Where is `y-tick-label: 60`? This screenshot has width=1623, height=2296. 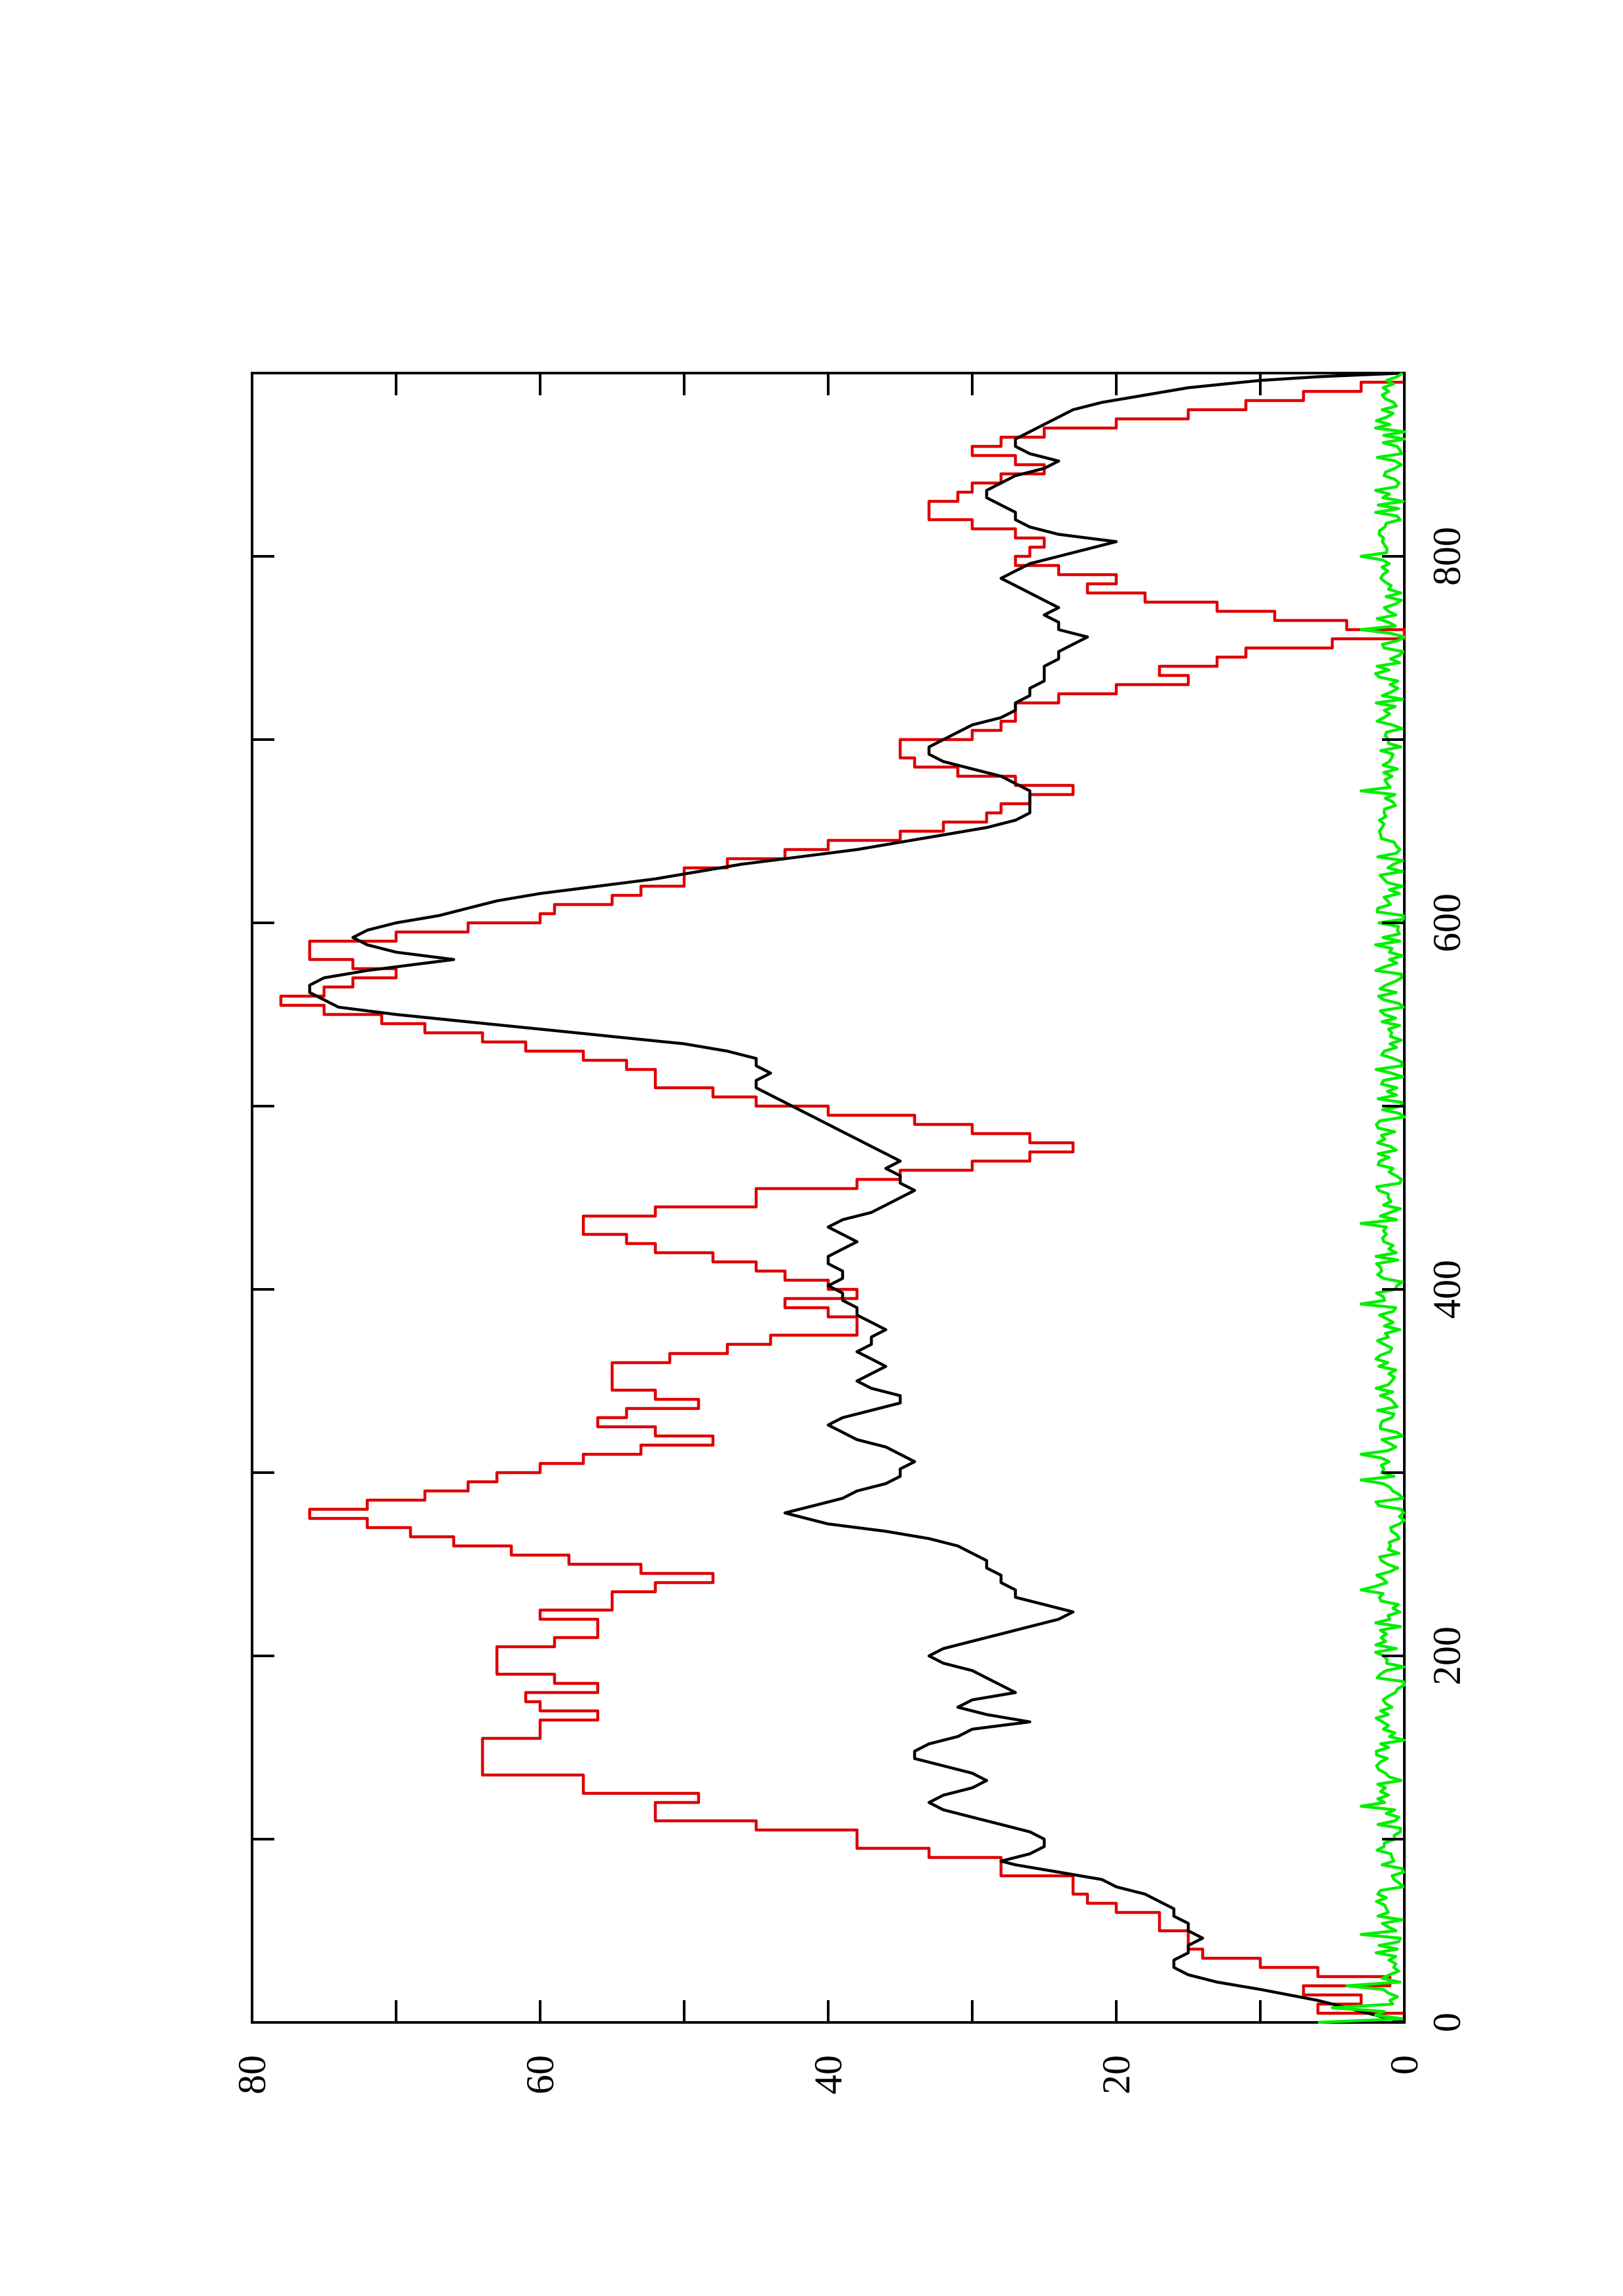
y-tick-label: 60 is located at coordinates (540, 2074).